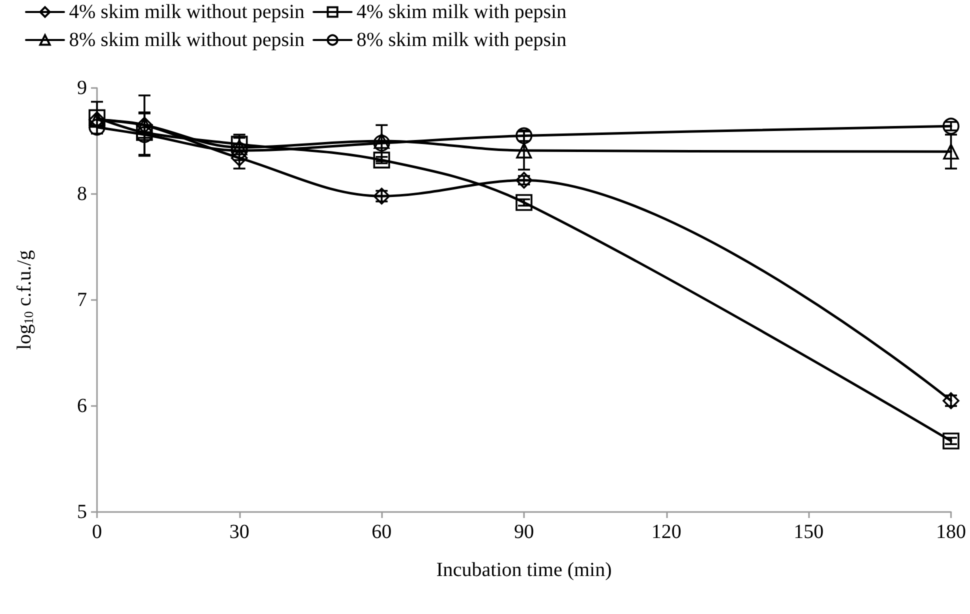  What do you see at coordinates (82, 512) in the screenshot?
I see `y-tick-label: 5` at bounding box center [82, 512].